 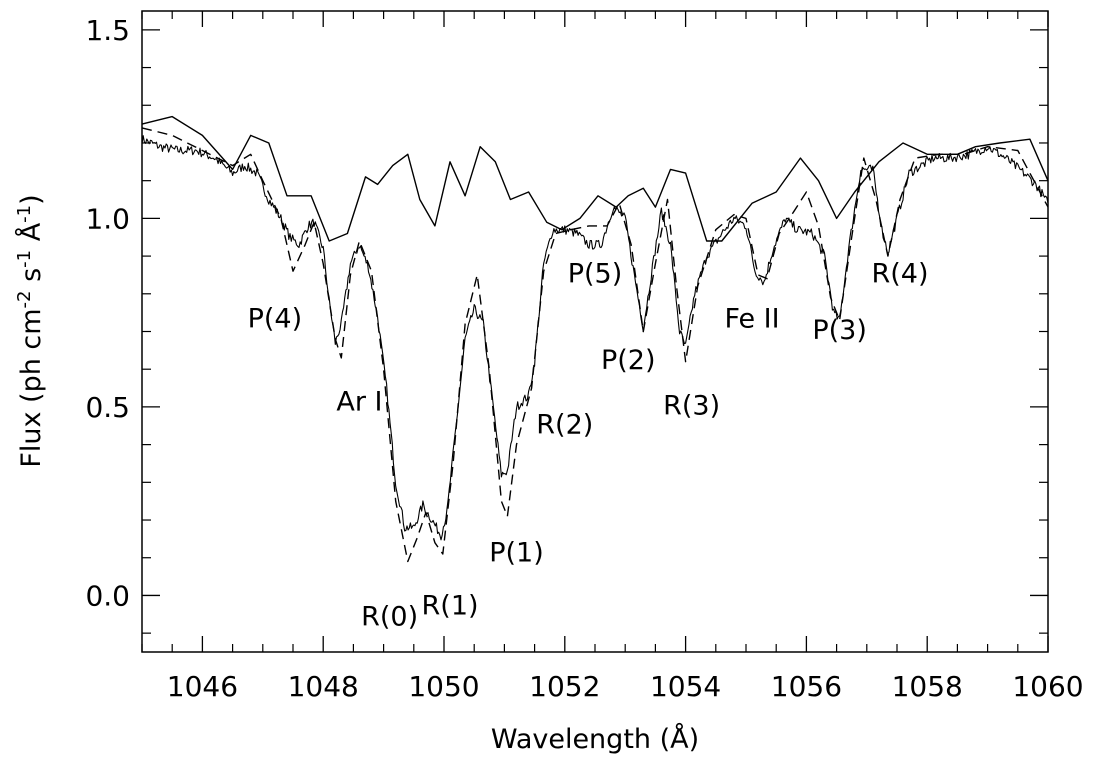 What do you see at coordinates (564, 686) in the screenshot?
I see `x-tick-label: 1052` at bounding box center [564, 686].